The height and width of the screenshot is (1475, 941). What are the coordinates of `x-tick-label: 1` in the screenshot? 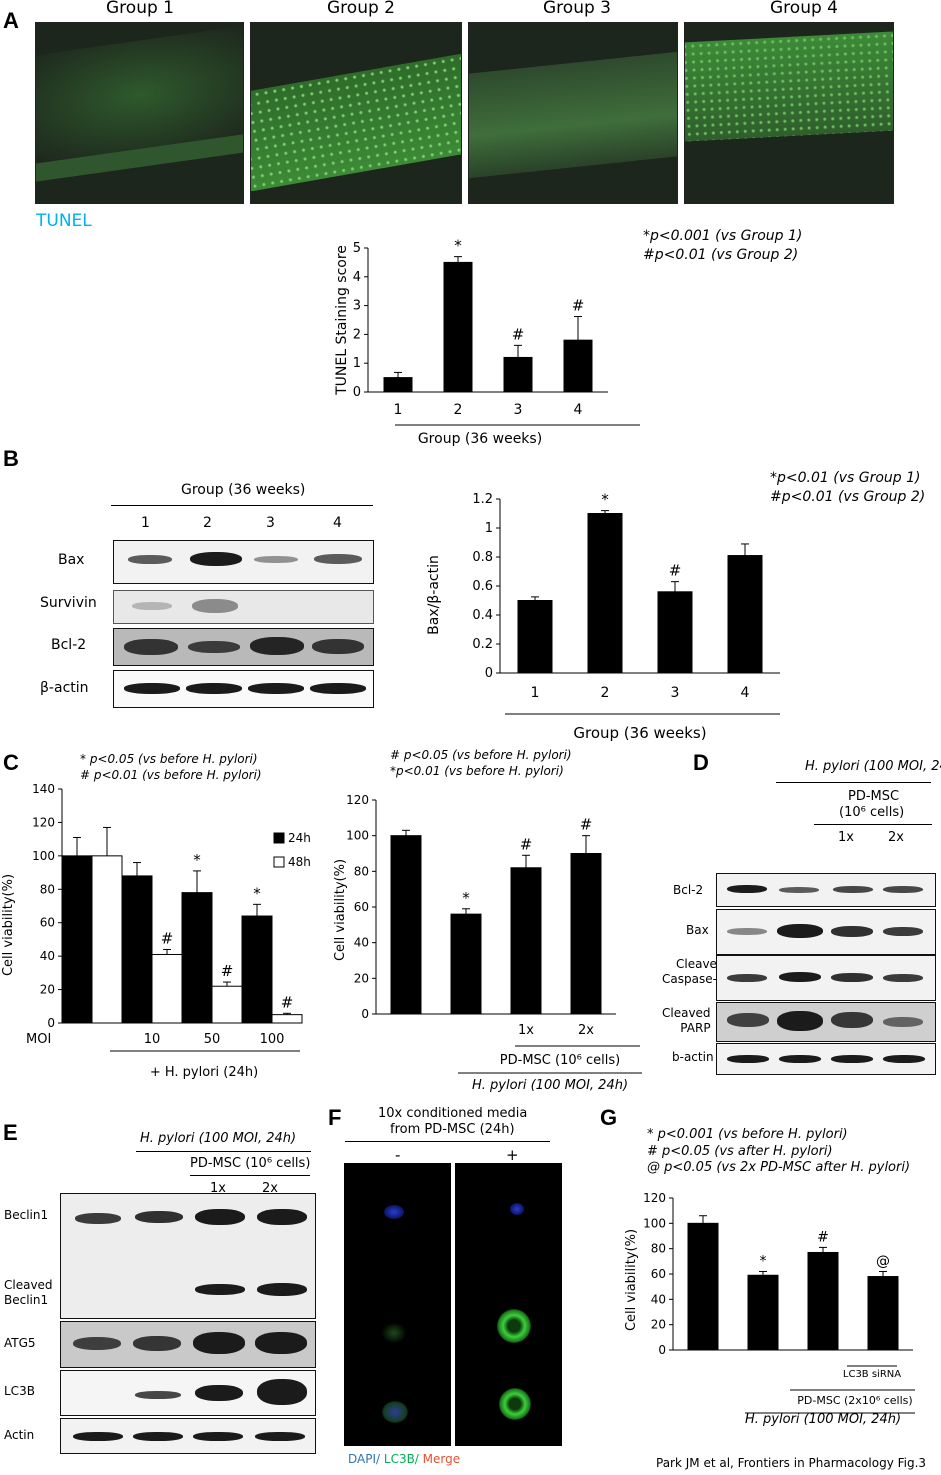 It's located at (535, 693).